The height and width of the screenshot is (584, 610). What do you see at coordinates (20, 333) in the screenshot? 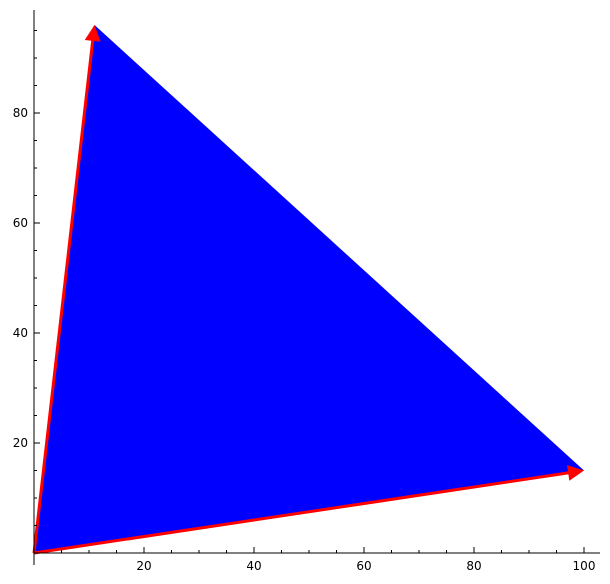
I see `y-tick-label: 40` at bounding box center [20, 333].